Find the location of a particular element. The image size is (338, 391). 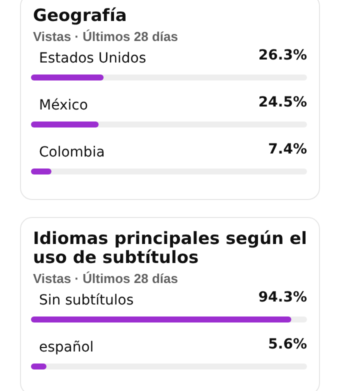

data-label: 94.3% is located at coordinates (282, 298).